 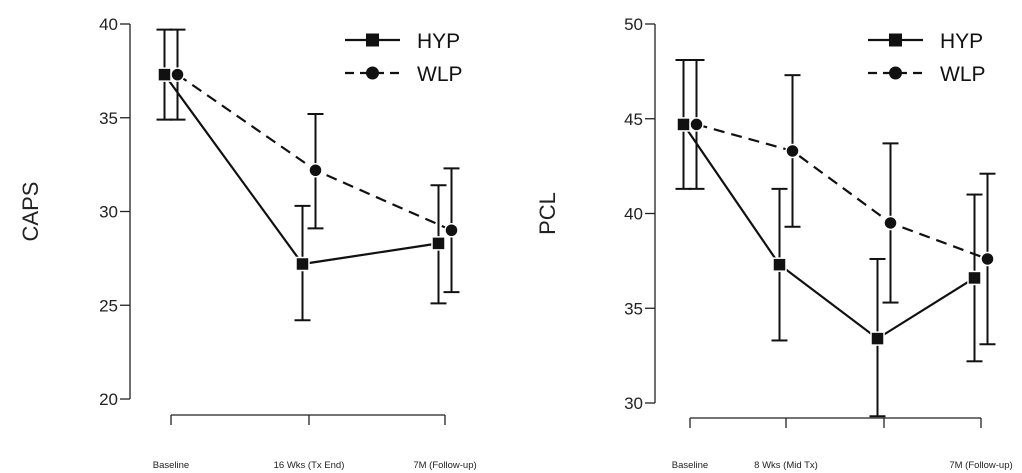 I want to click on y-tick-label: 45, so click(x=633, y=119).